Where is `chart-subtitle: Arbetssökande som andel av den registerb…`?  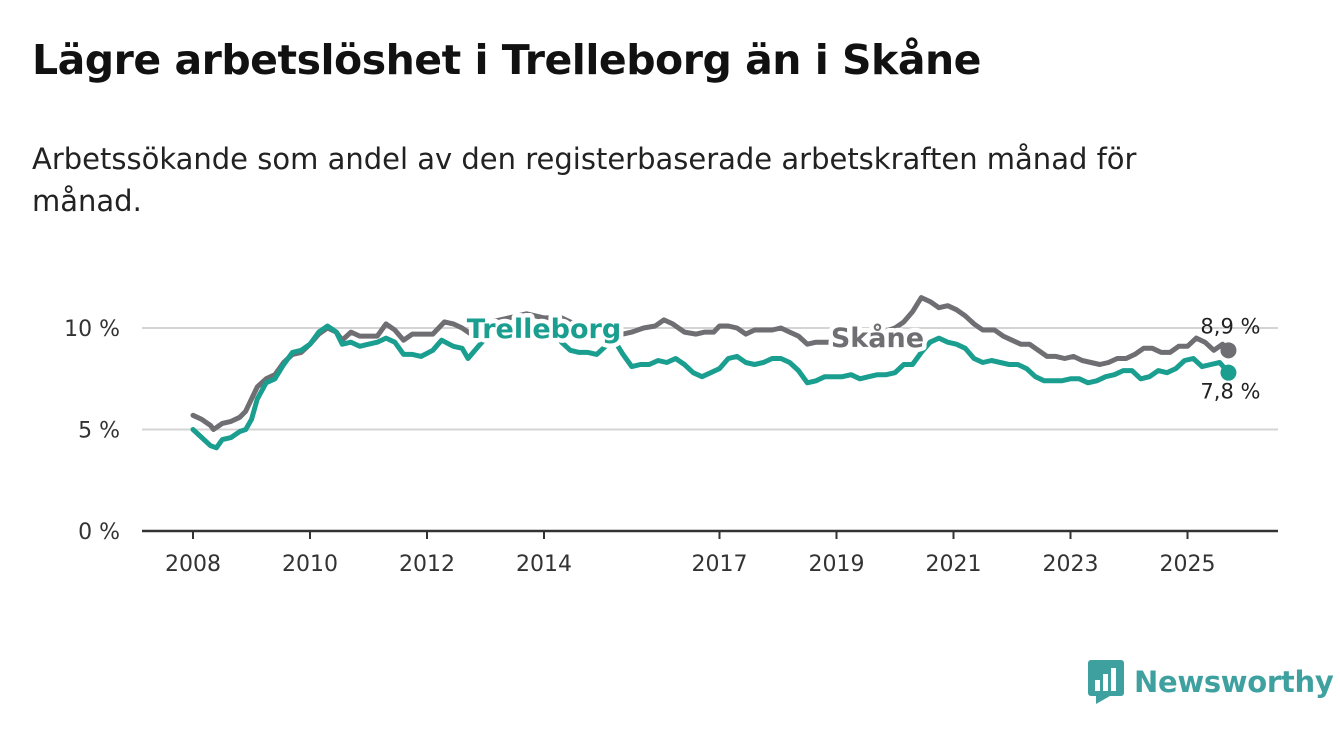
chart-subtitle: Arbetssökande som andel av den registerb… is located at coordinates (584, 180).